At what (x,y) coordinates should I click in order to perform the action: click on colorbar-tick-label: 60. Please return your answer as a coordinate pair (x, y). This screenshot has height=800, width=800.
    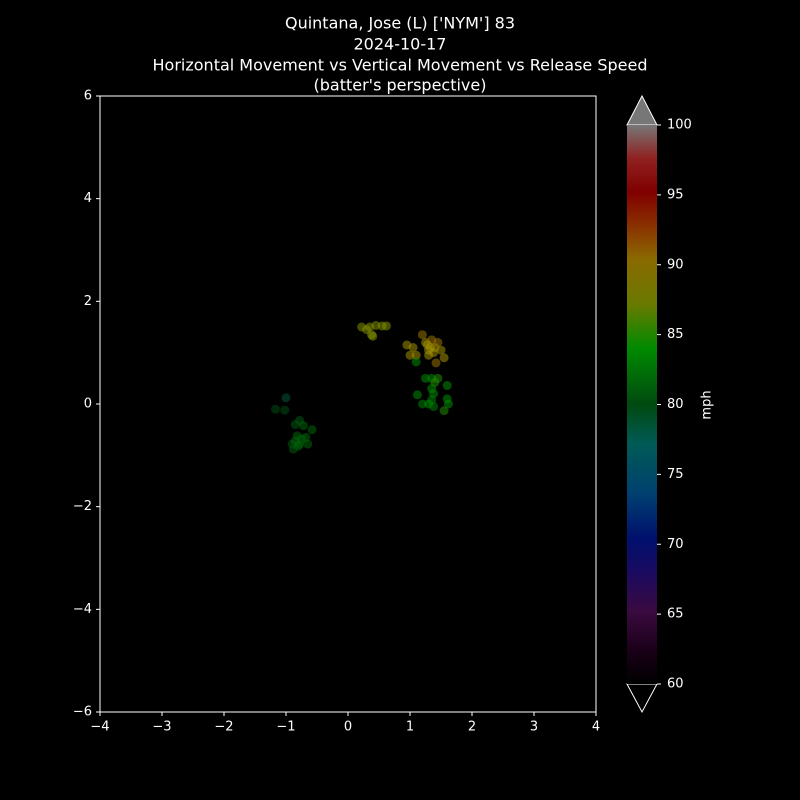
    Looking at the image, I should click on (675, 684).